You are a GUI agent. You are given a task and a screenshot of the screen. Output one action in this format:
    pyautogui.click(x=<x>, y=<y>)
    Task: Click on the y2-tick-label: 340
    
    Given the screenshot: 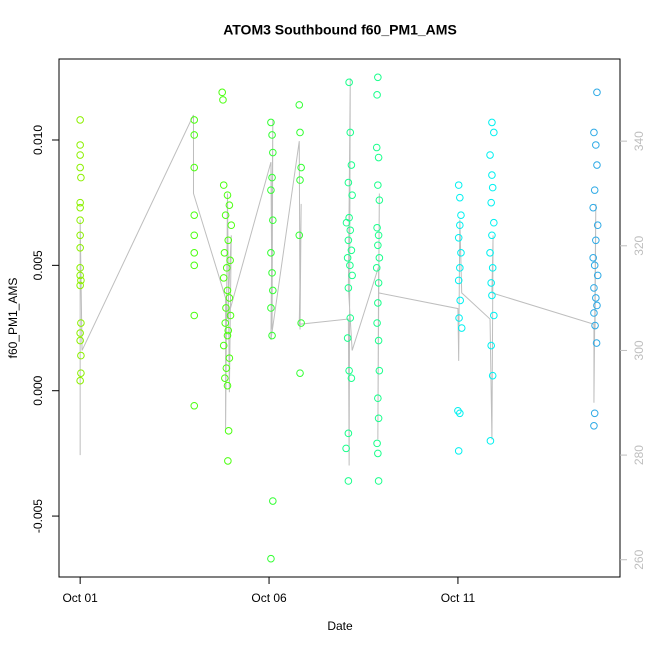 What is the action you would take?
    pyautogui.click(x=639, y=141)
    